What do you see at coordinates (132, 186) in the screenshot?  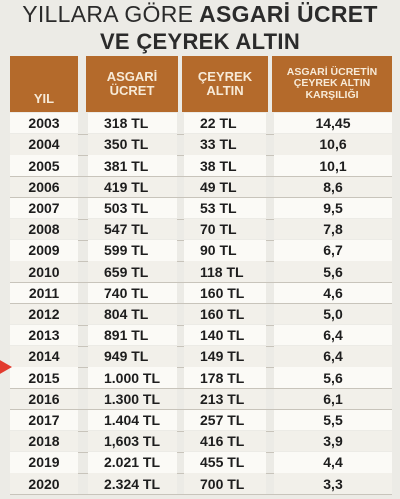 I see `asgari-ucret-cell: 419 TL` at bounding box center [132, 186].